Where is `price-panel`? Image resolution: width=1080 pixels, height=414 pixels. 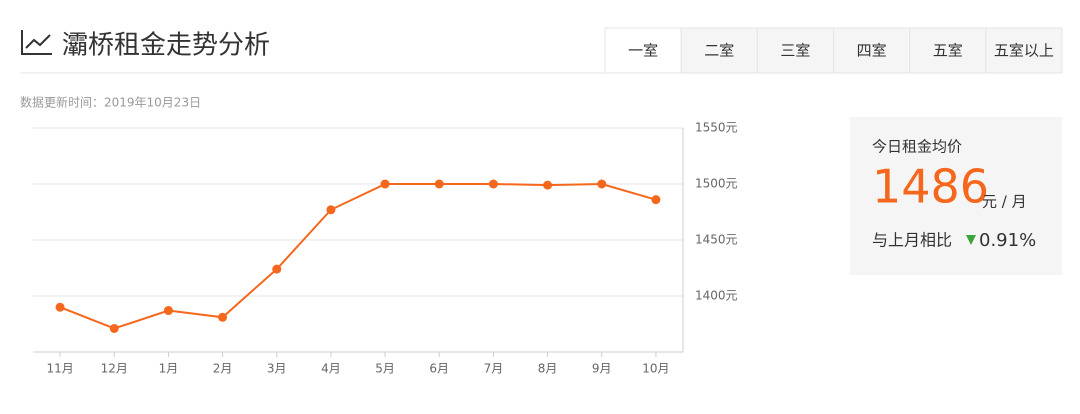 price-panel is located at coordinates (956, 196).